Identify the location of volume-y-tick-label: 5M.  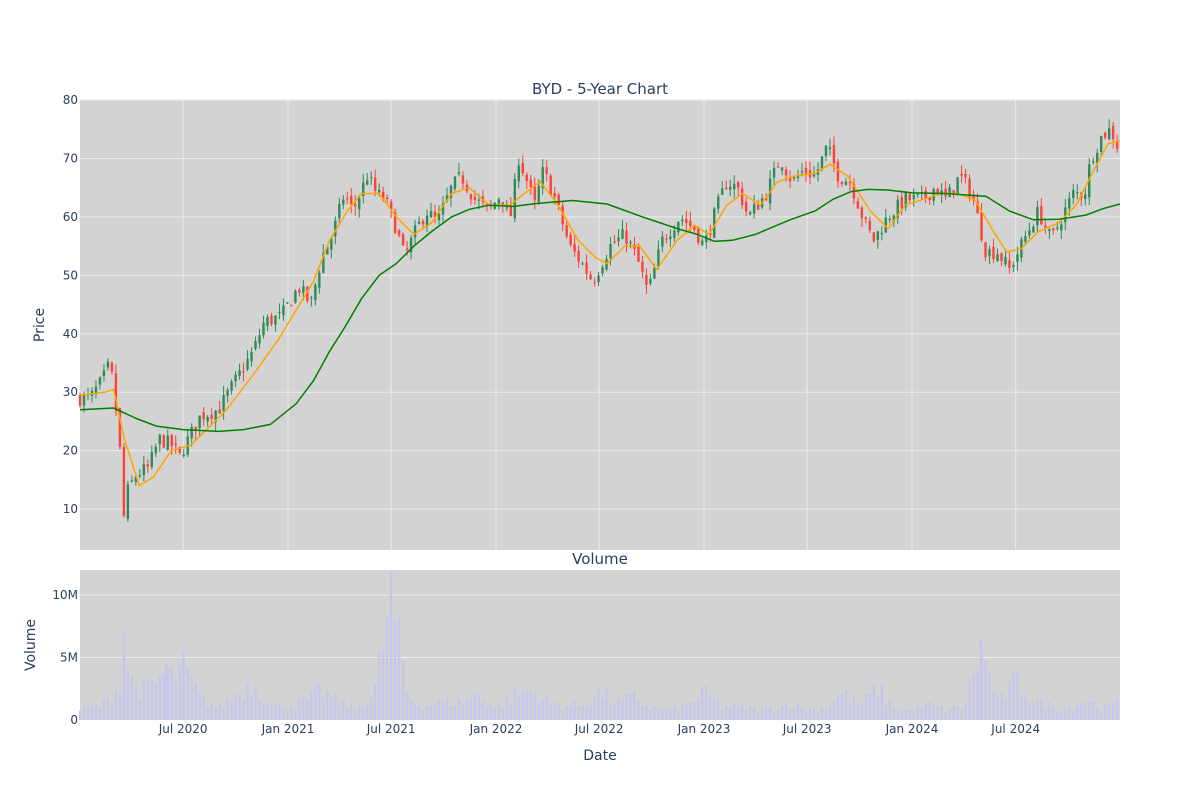
(69, 658).